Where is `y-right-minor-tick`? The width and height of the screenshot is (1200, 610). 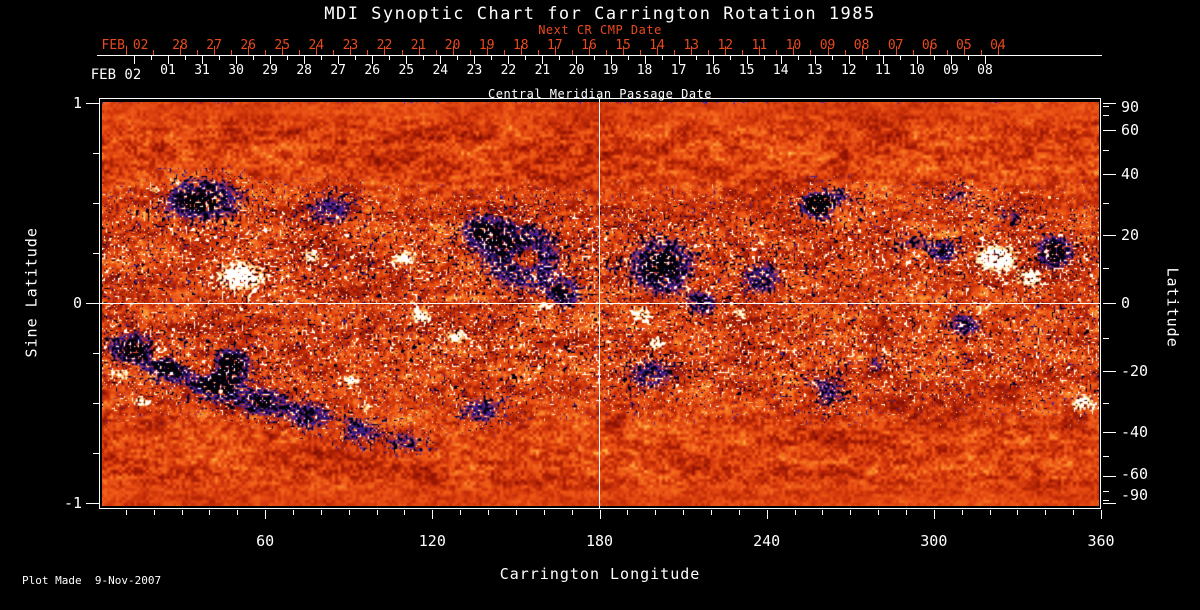 y-right-minor-tick is located at coordinates (1106, 491).